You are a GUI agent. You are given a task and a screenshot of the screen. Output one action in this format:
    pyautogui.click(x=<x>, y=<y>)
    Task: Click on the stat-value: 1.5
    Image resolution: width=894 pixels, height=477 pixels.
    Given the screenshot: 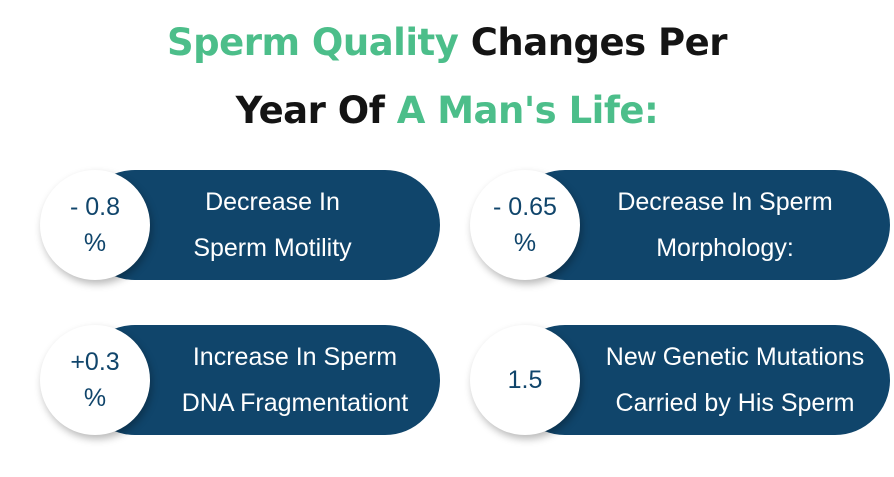 What is the action you would take?
    pyautogui.click(x=525, y=380)
    